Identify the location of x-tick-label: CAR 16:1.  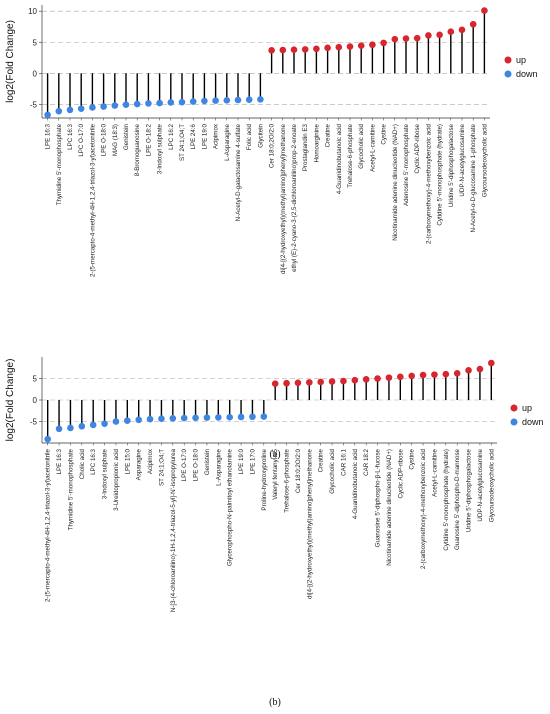
(343, 461).